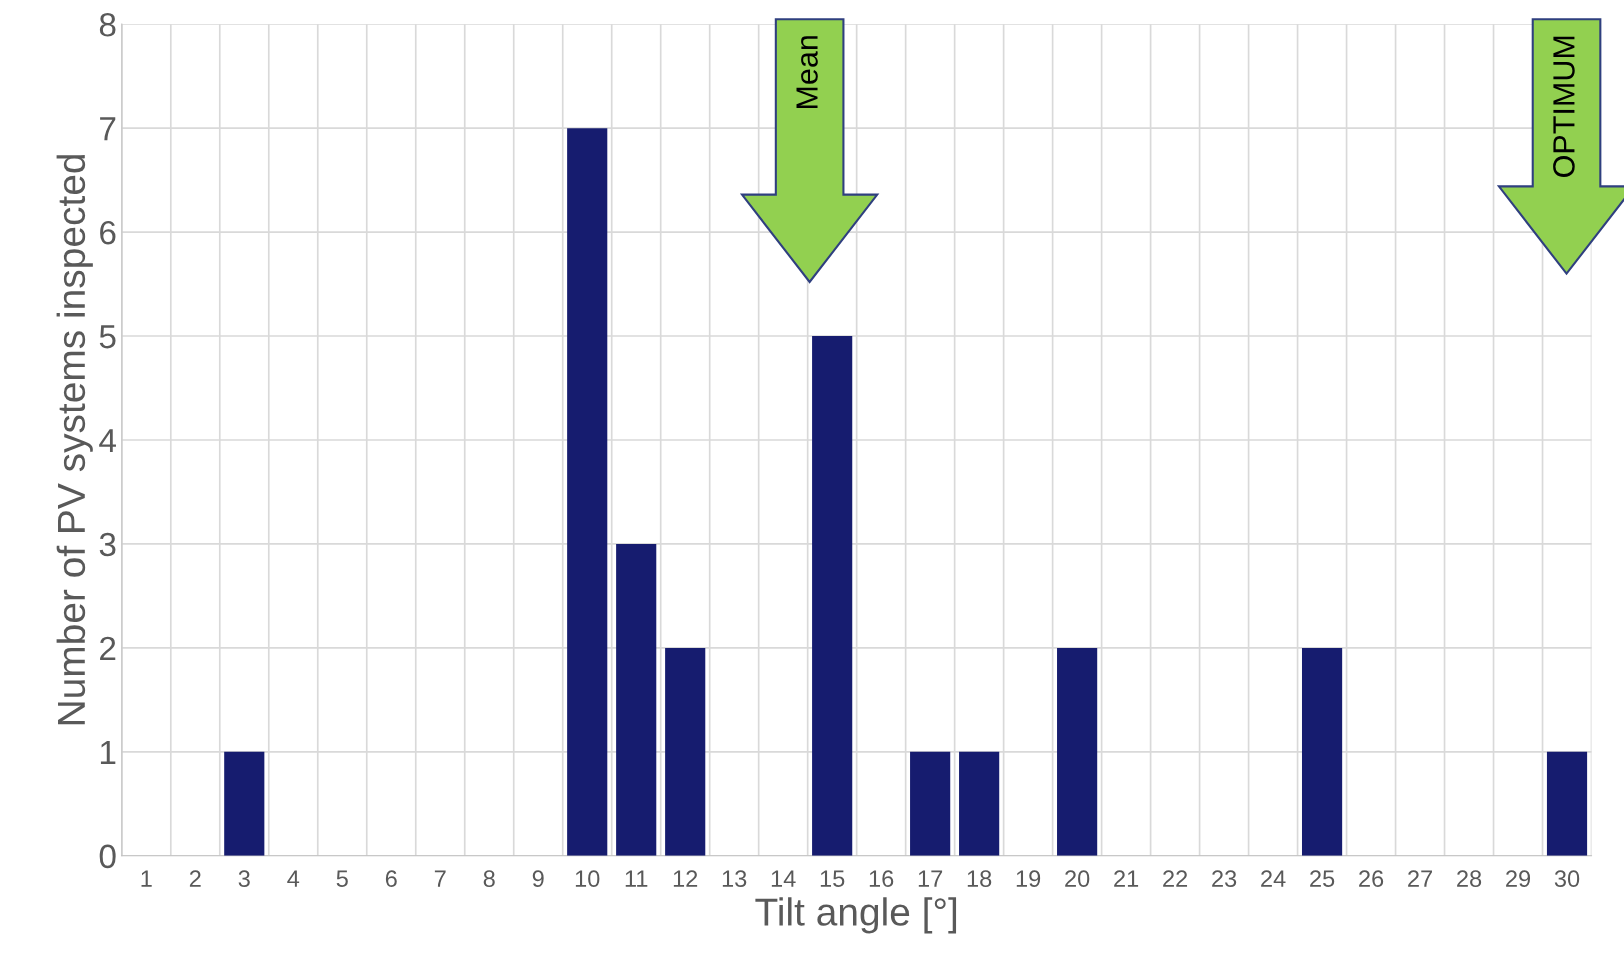  I want to click on x-tick-label: 7, so click(440, 878).